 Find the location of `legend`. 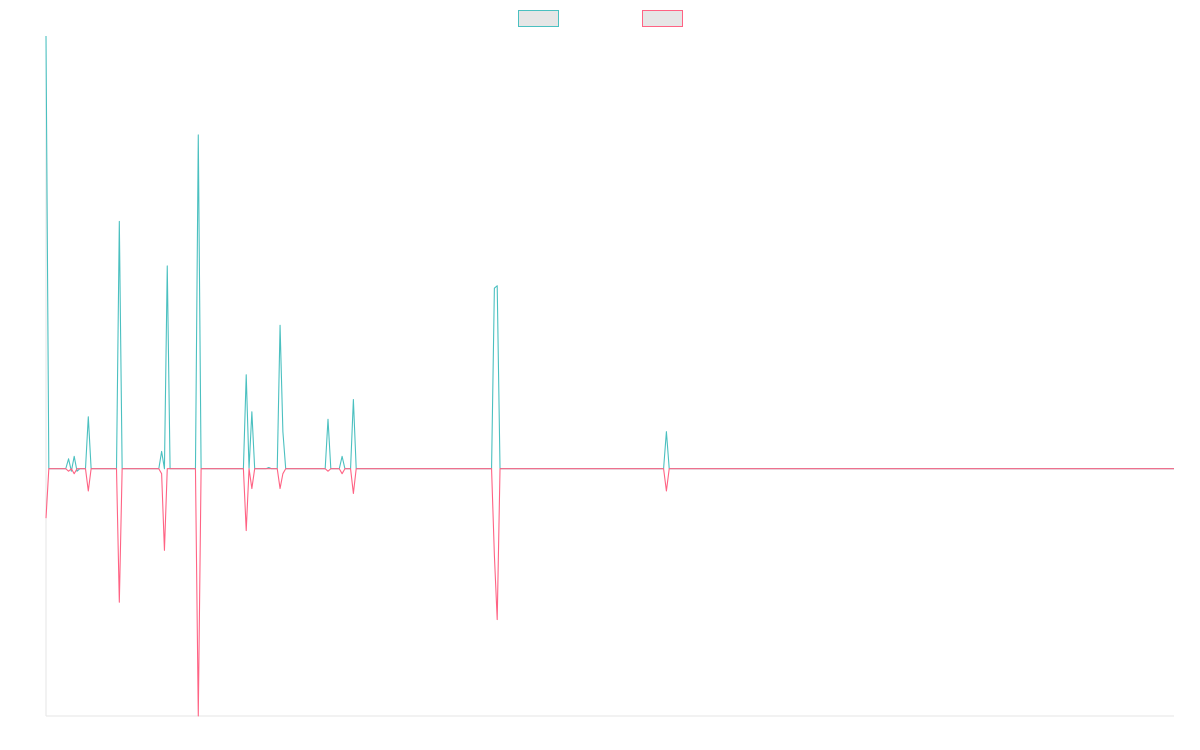

legend is located at coordinates (600, 18).